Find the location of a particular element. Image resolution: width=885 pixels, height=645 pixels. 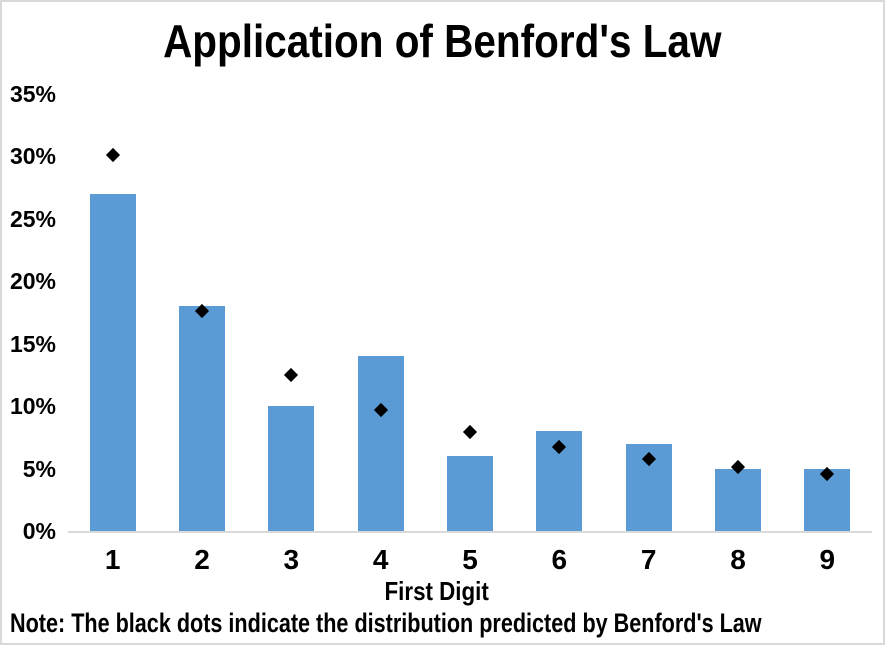

y-tick-label-0pct: 0% is located at coordinates (39, 531).